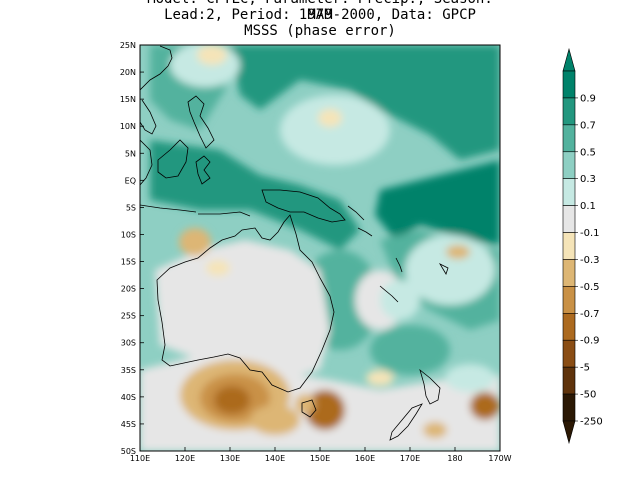 This screenshot has height=494, width=640. Describe the element at coordinates (585, 368) in the screenshot. I see `colorbar-tick-label: -5` at that location.